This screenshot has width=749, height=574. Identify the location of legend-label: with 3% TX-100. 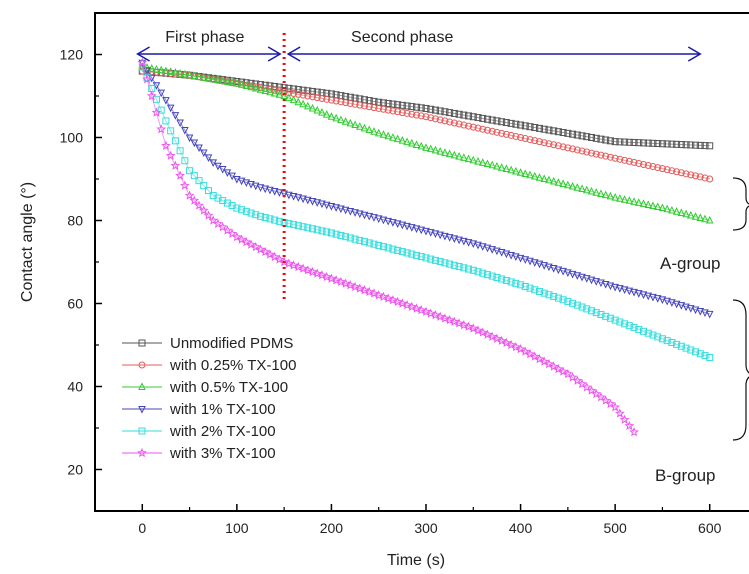
(222, 453).